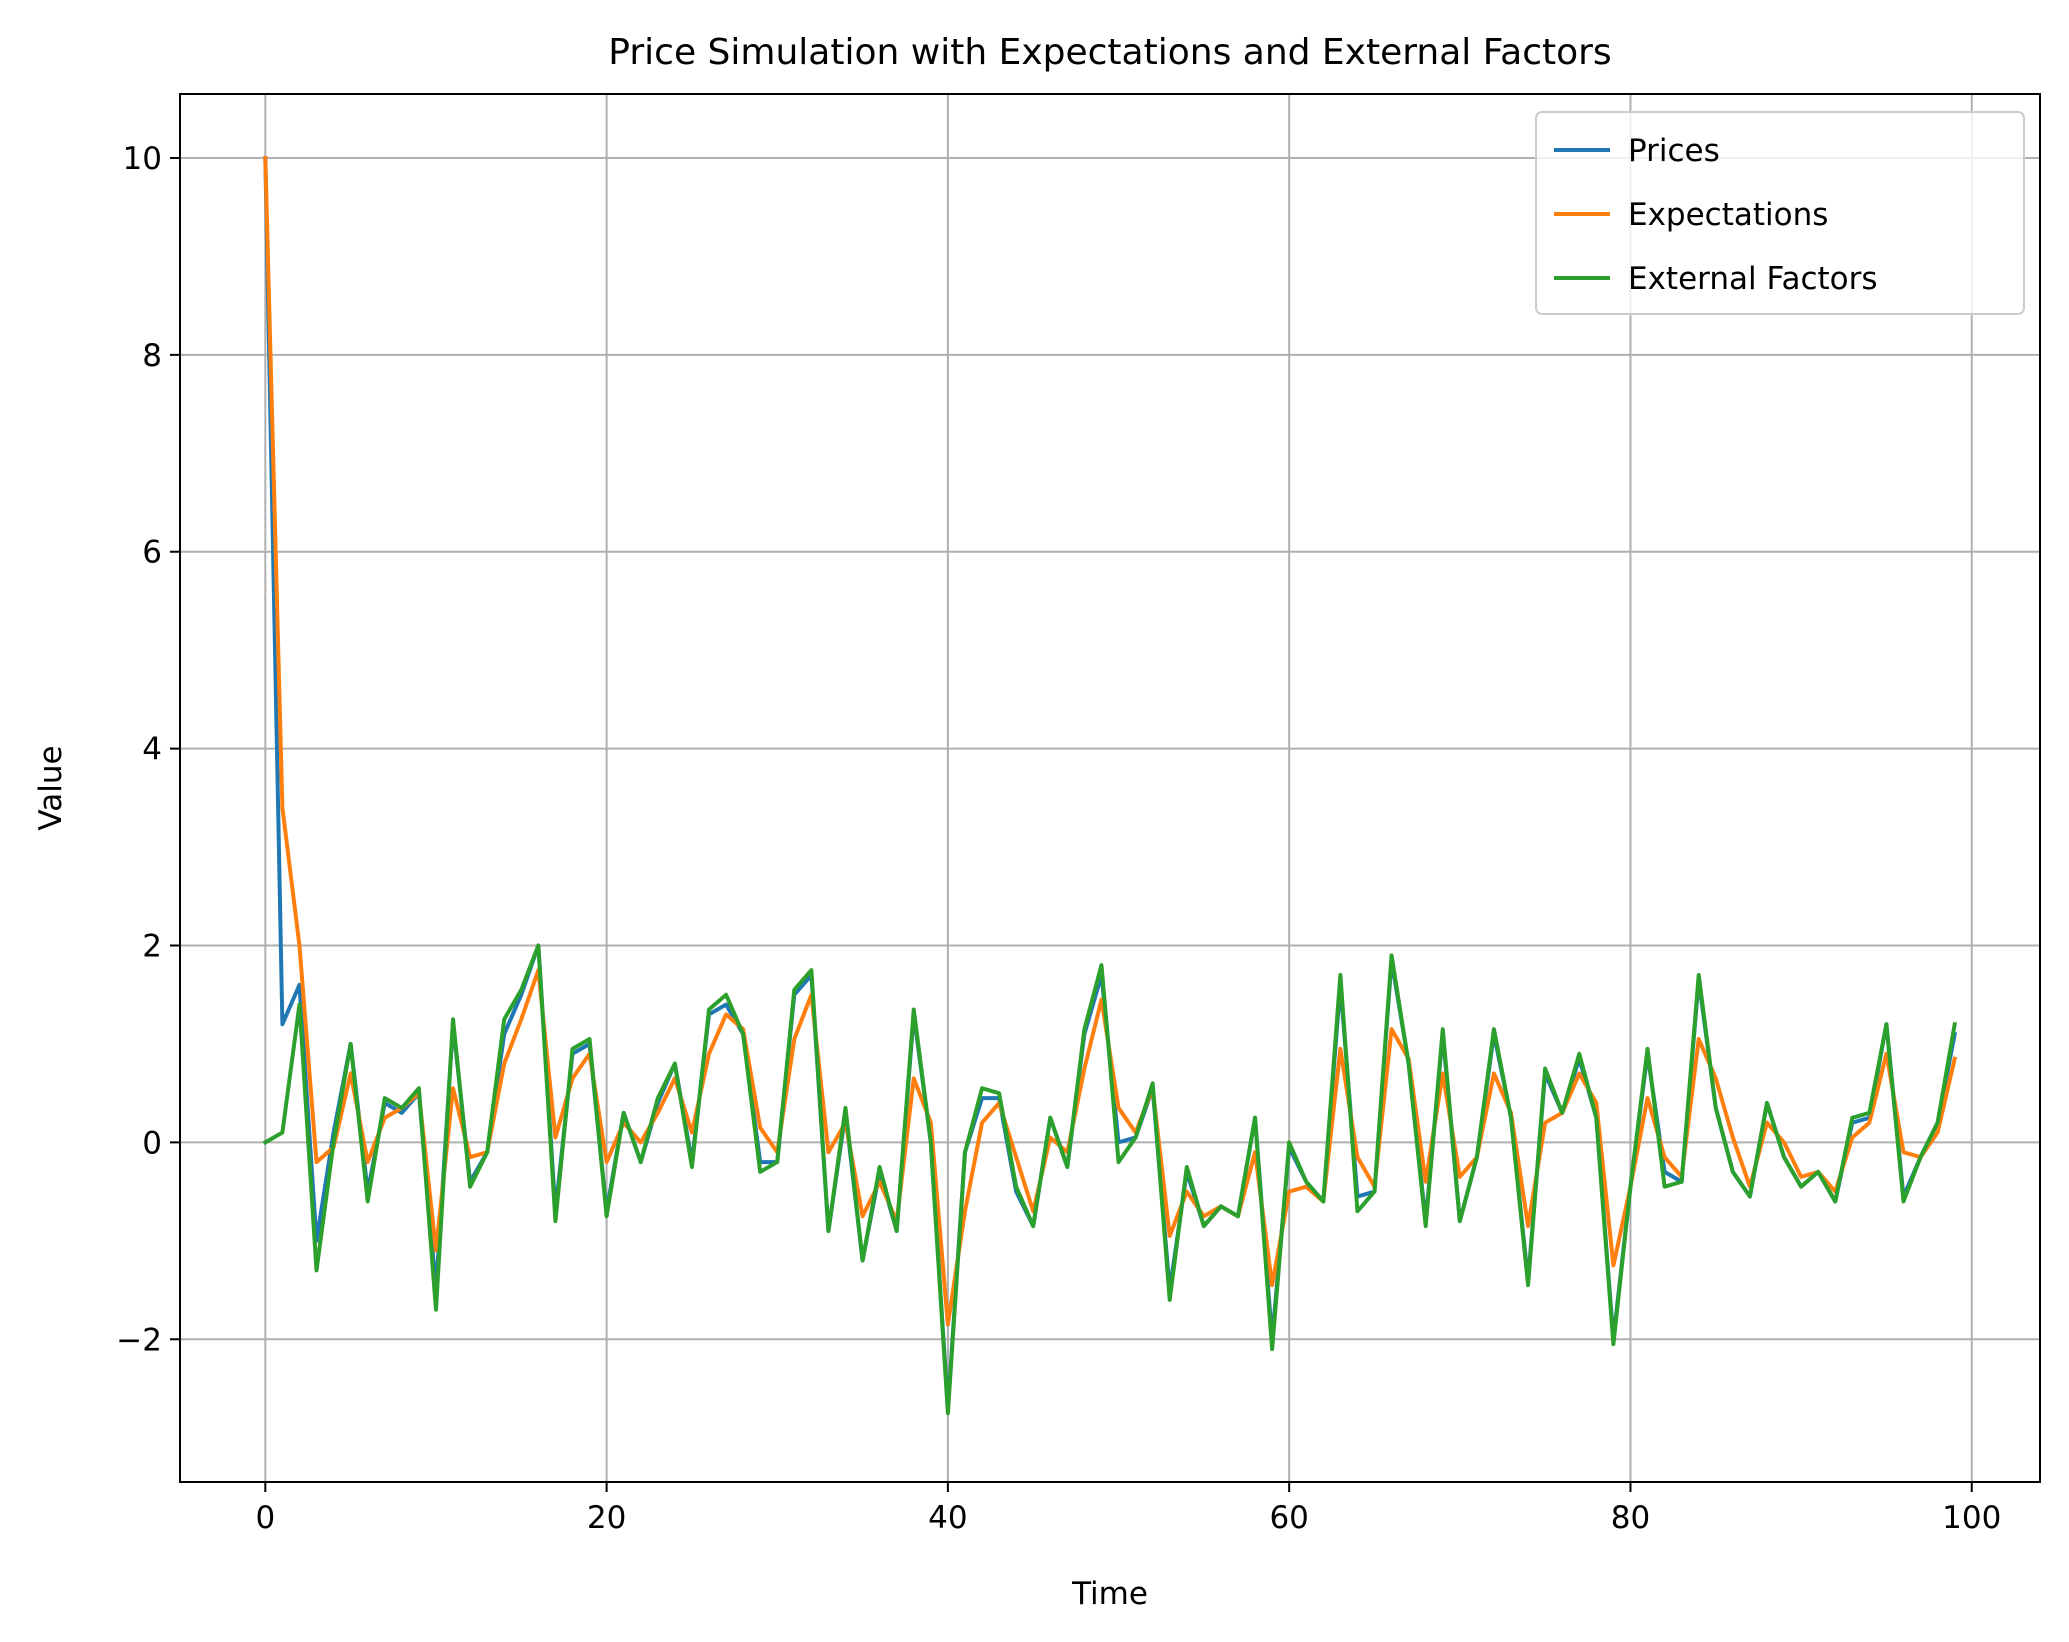 The height and width of the screenshot is (1642, 2069). What do you see at coordinates (1971, 1518) in the screenshot?
I see `x-tick-label: 100` at bounding box center [1971, 1518].